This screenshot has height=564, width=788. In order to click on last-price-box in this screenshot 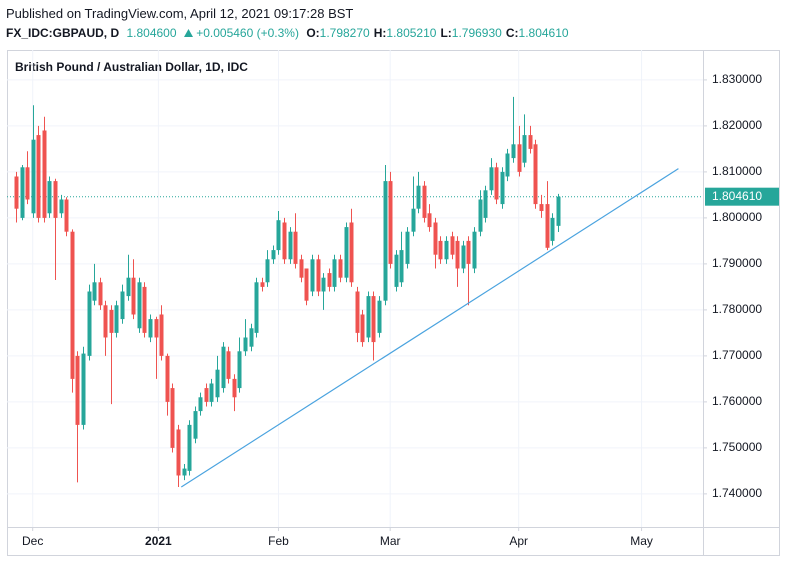, I will do `click(742, 196)`.